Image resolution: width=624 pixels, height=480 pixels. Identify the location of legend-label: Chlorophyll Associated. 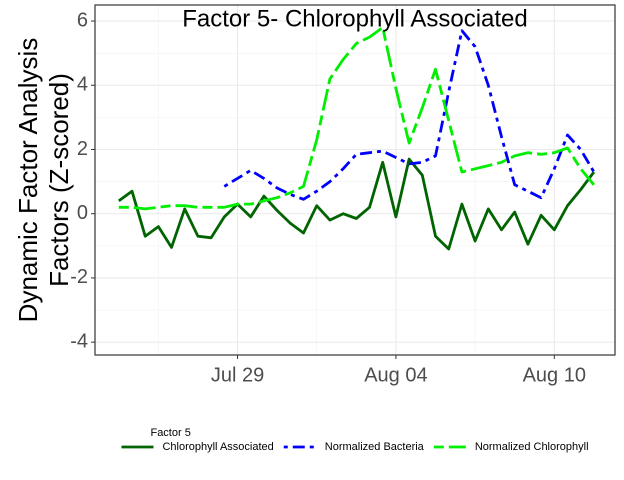
(217, 447).